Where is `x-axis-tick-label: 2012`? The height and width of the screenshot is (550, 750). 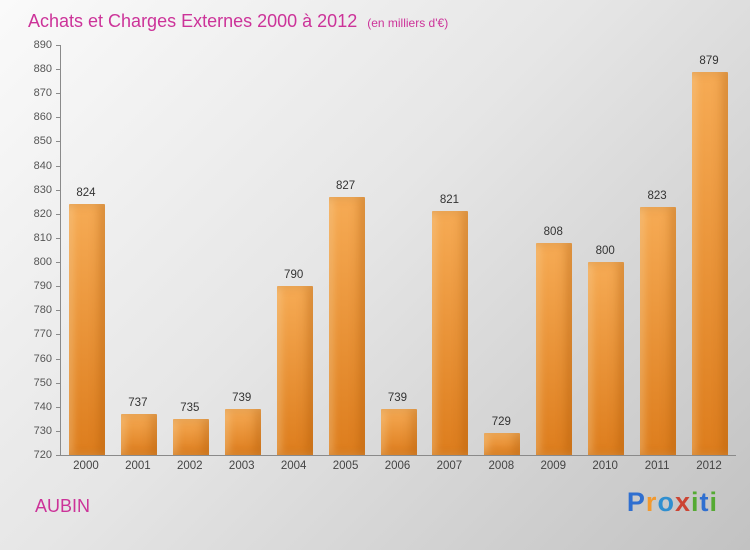
x-axis-tick-label: 2012 is located at coordinates (709, 466).